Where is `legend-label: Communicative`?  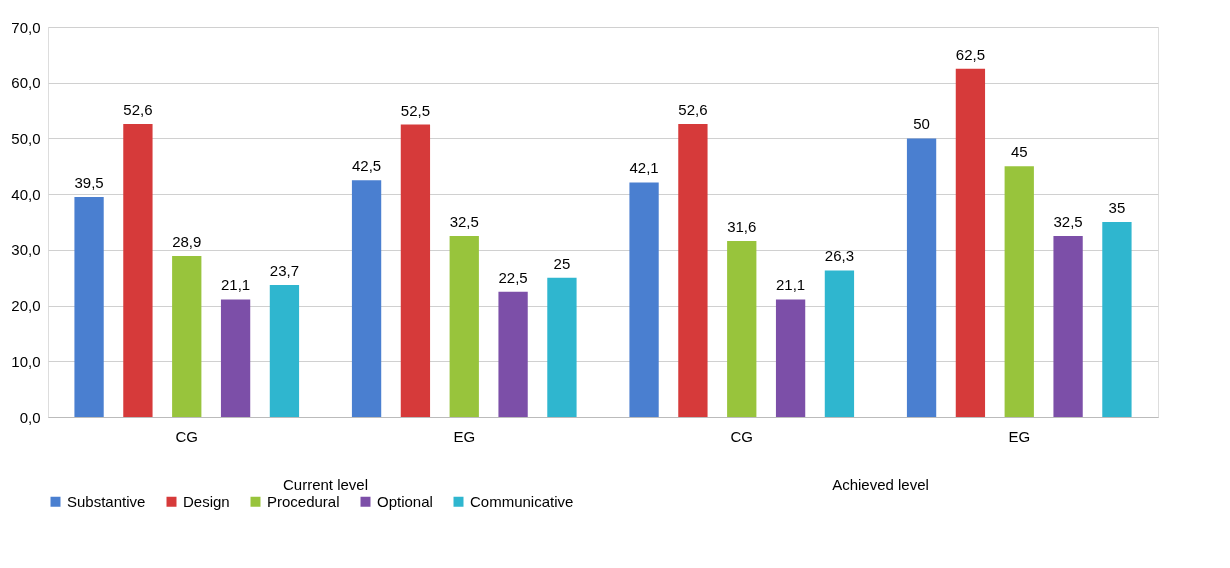 legend-label: Communicative is located at coordinates (522, 501).